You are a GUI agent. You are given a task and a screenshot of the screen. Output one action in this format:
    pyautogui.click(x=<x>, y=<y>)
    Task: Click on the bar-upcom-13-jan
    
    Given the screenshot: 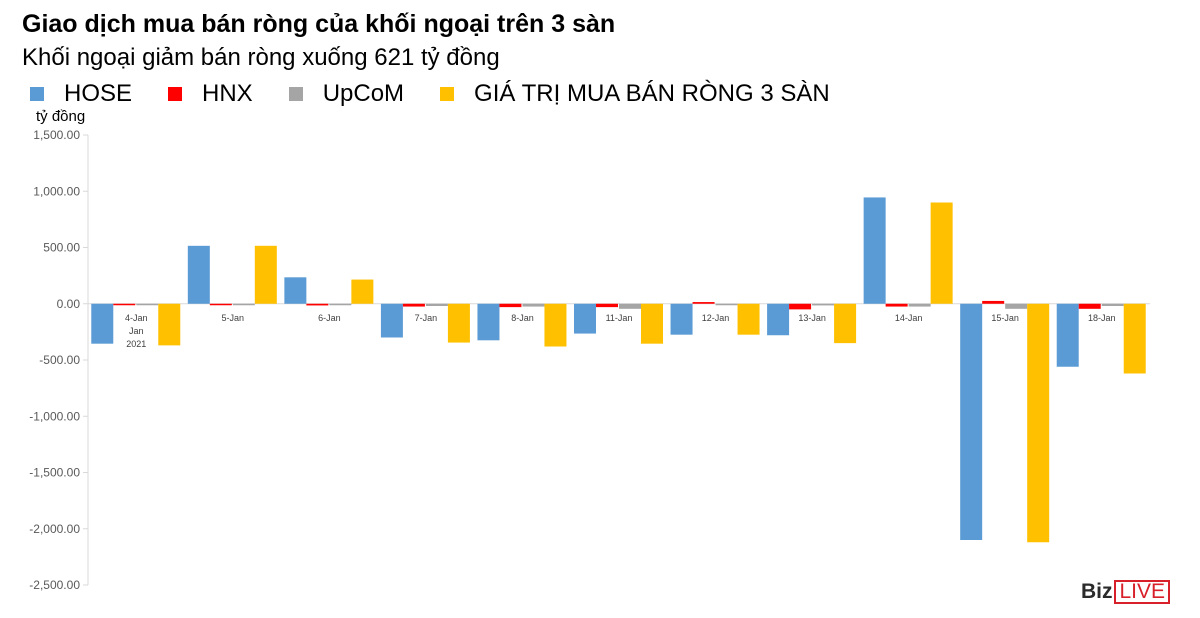 What is the action you would take?
    pyautogui.click(x=823, y=304)
    